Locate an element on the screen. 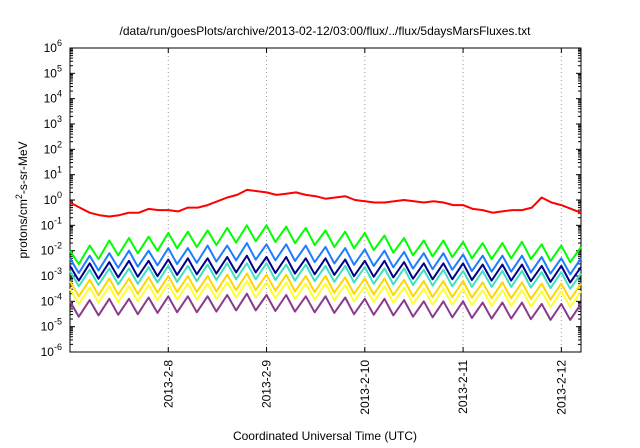 This screenshot has width=640, height=448. y-tick-exponent: -6 is located at coordinates (58, 347).